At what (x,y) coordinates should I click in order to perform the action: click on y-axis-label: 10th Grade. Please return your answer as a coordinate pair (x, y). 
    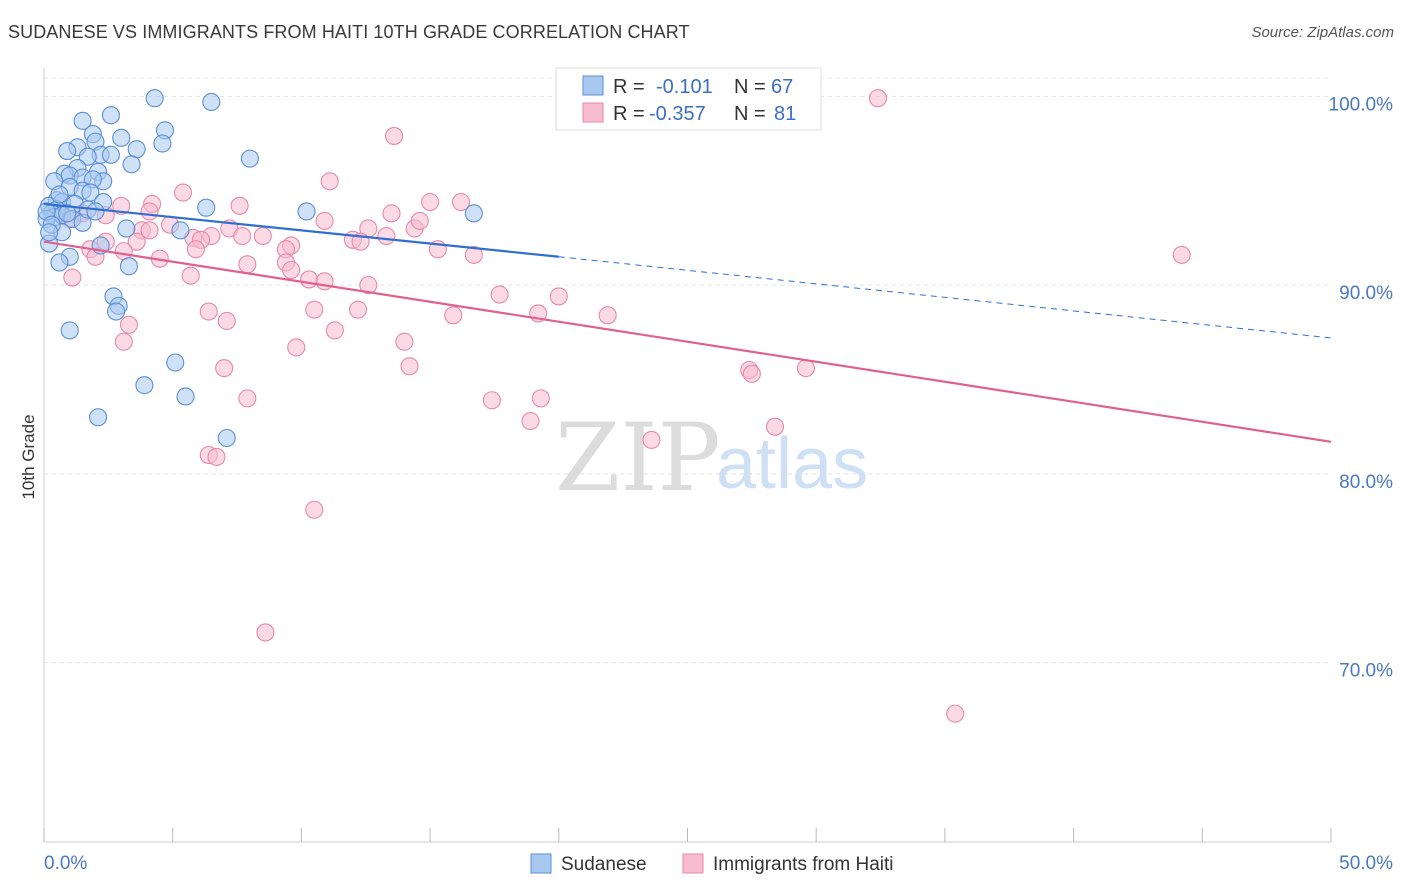
    Looking at the image, I should click on (28, 456).